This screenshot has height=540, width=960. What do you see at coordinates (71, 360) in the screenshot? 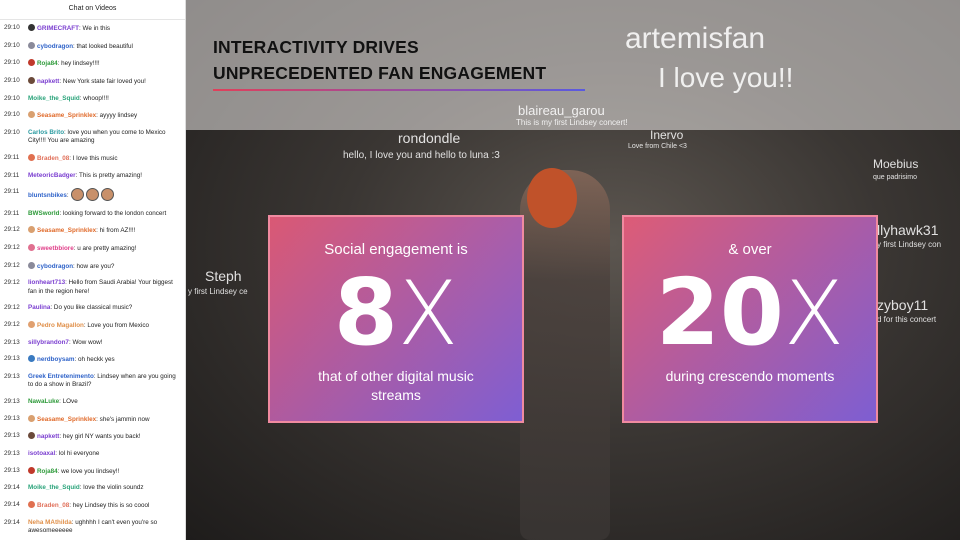
I see `message-body: nerdboysam: oh heckk yes` at bounding box center [71, 360].